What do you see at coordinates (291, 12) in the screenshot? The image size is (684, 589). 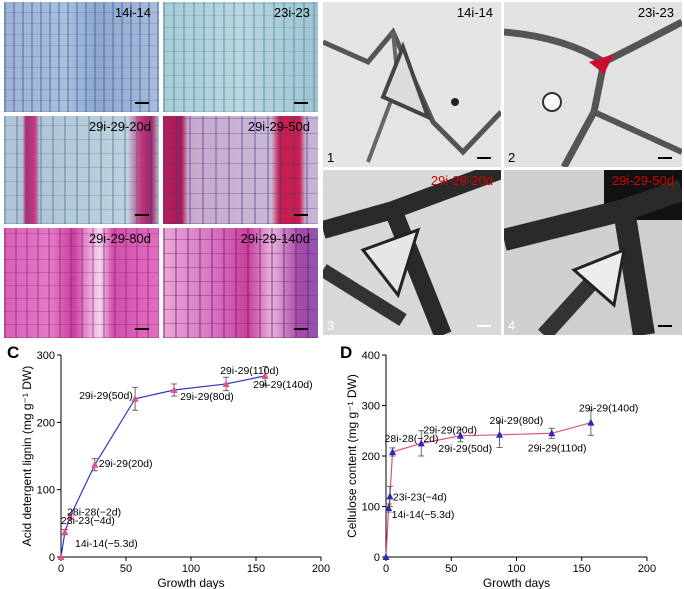 I see `micrograph-label: 23i-23` at bounding box center [291, 12].